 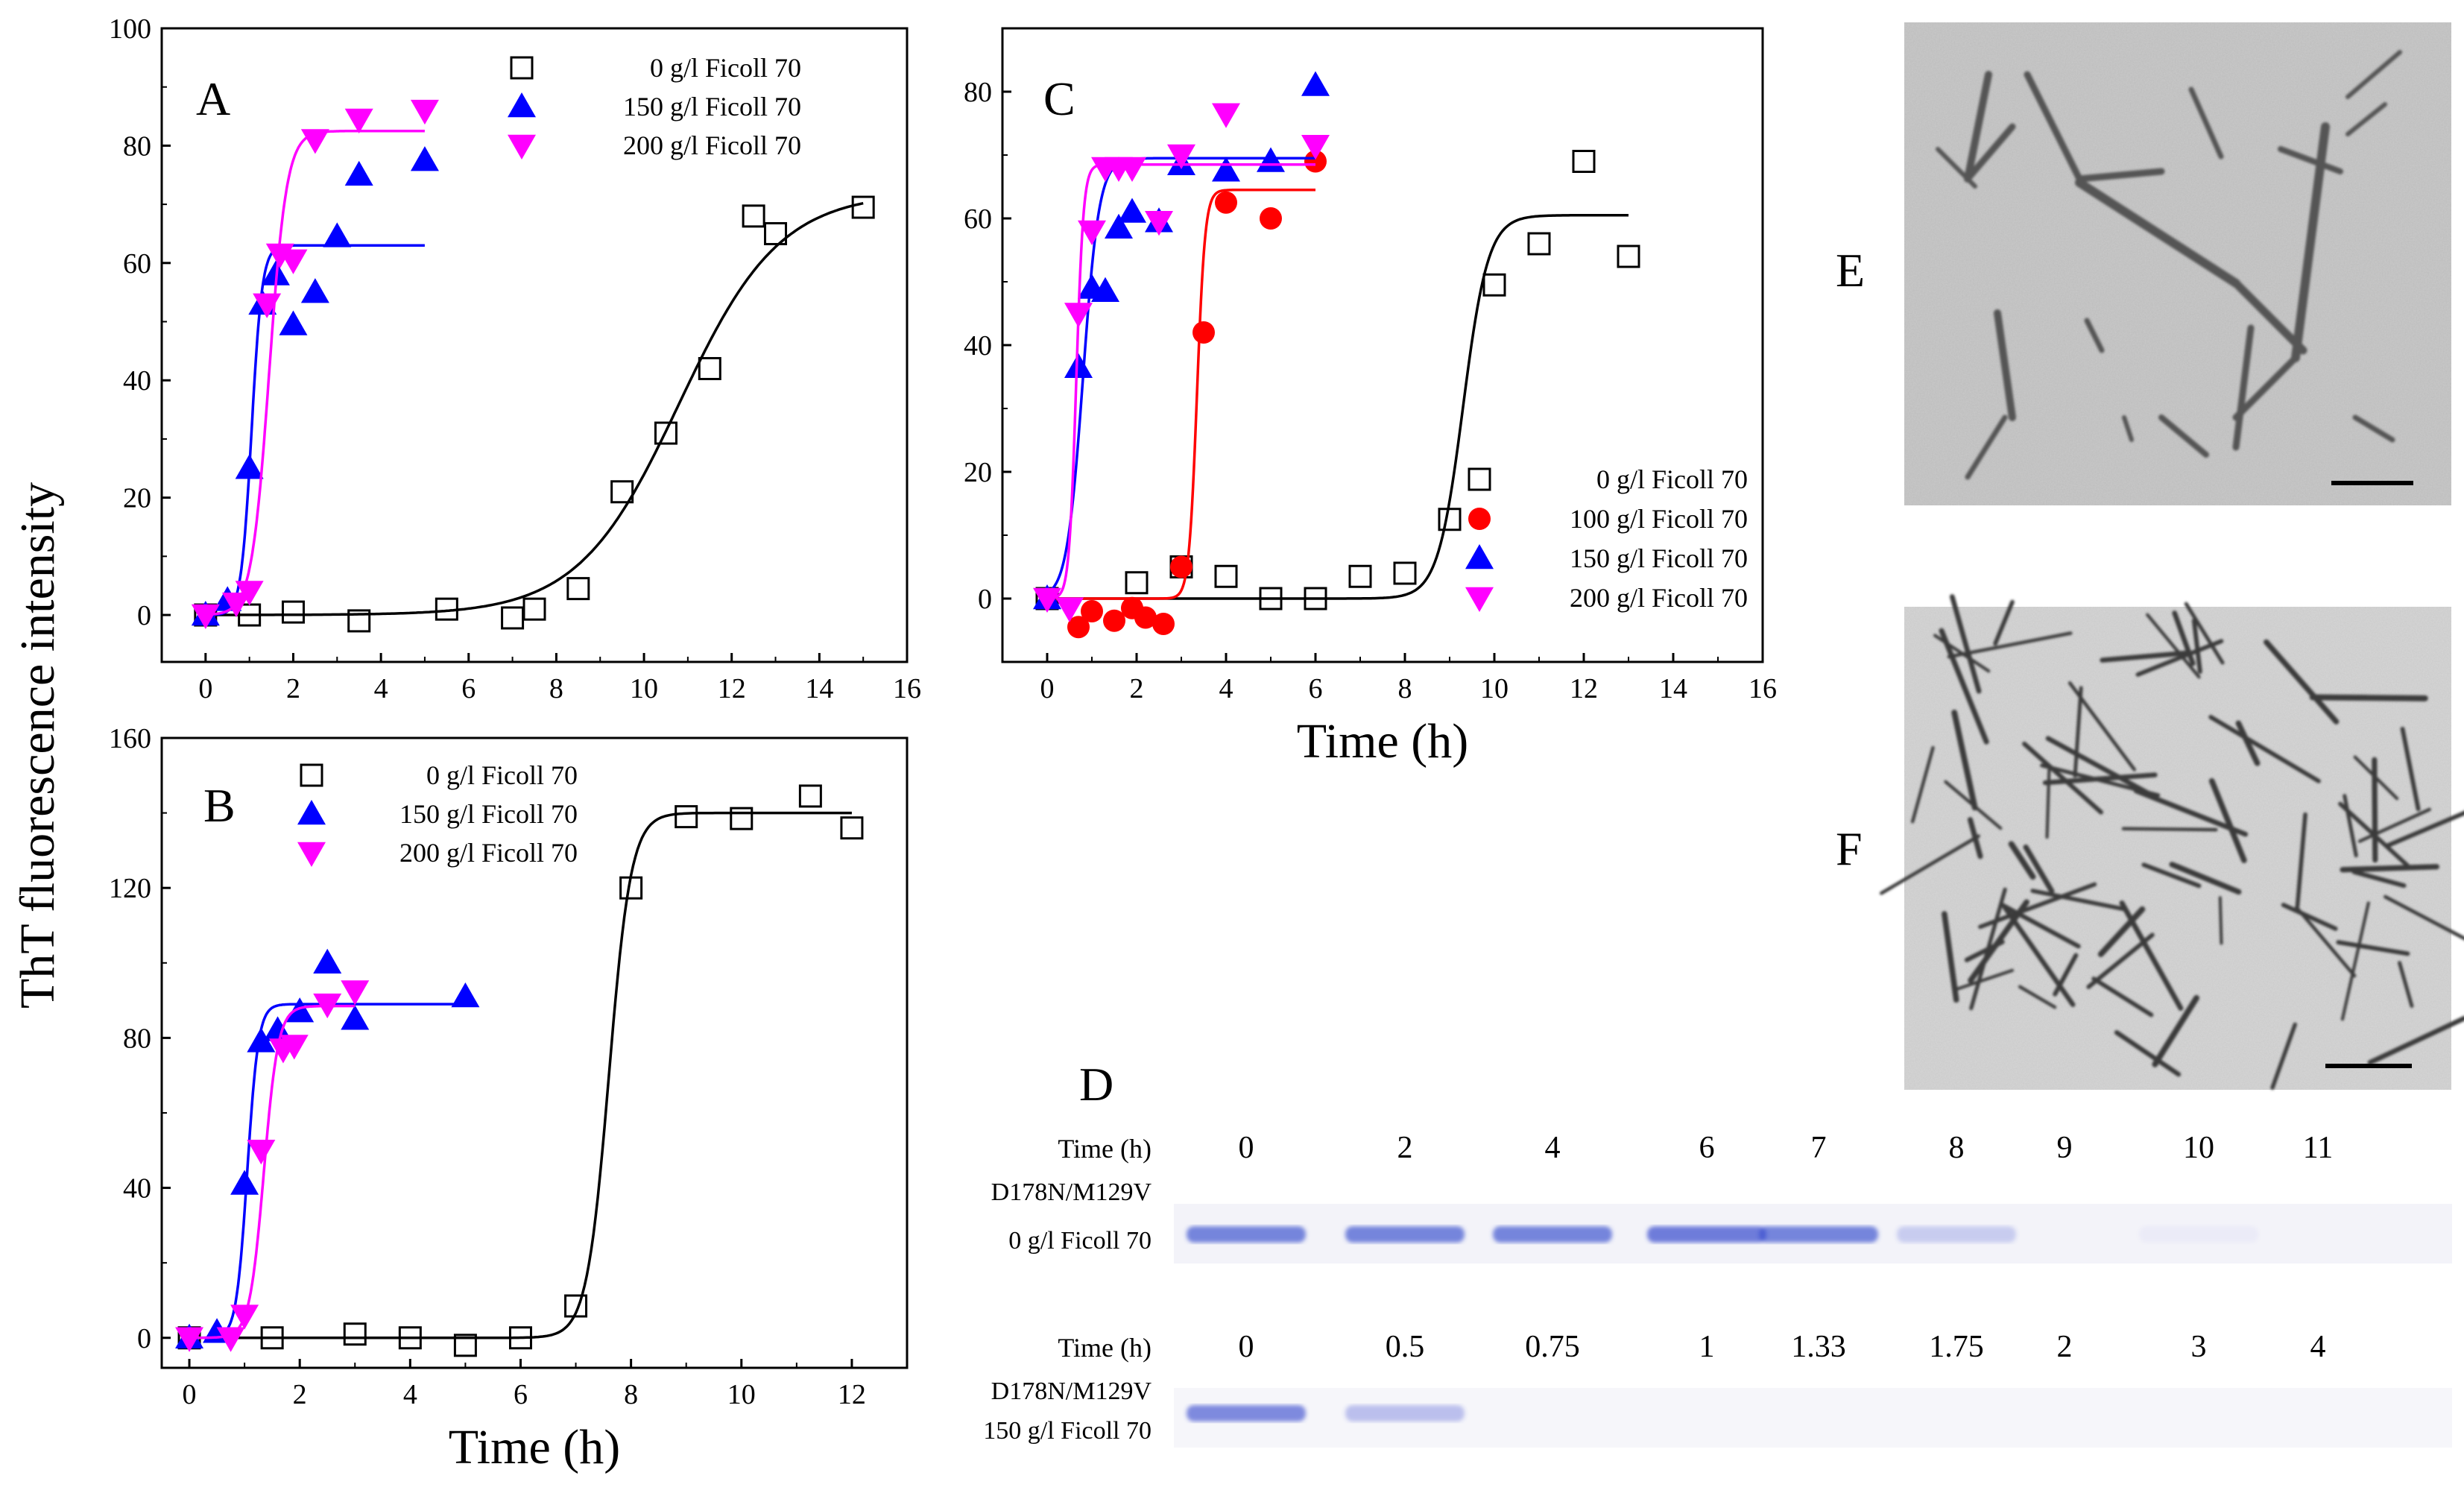 What do you see at coordinates (144, 1338) in the screenshot?
I see `y-tick-label-b: 0` at bounding box center [144, 1338].